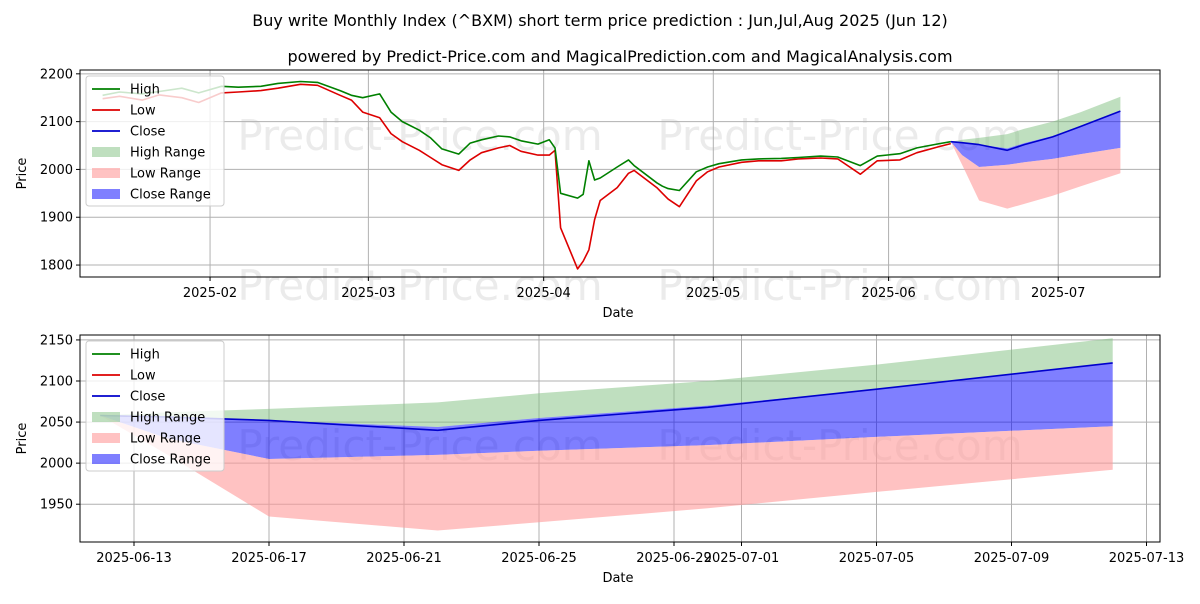 The width and height of the screenshot is (1200, 604). I want to click on low-range-band, so click(1035, 175).